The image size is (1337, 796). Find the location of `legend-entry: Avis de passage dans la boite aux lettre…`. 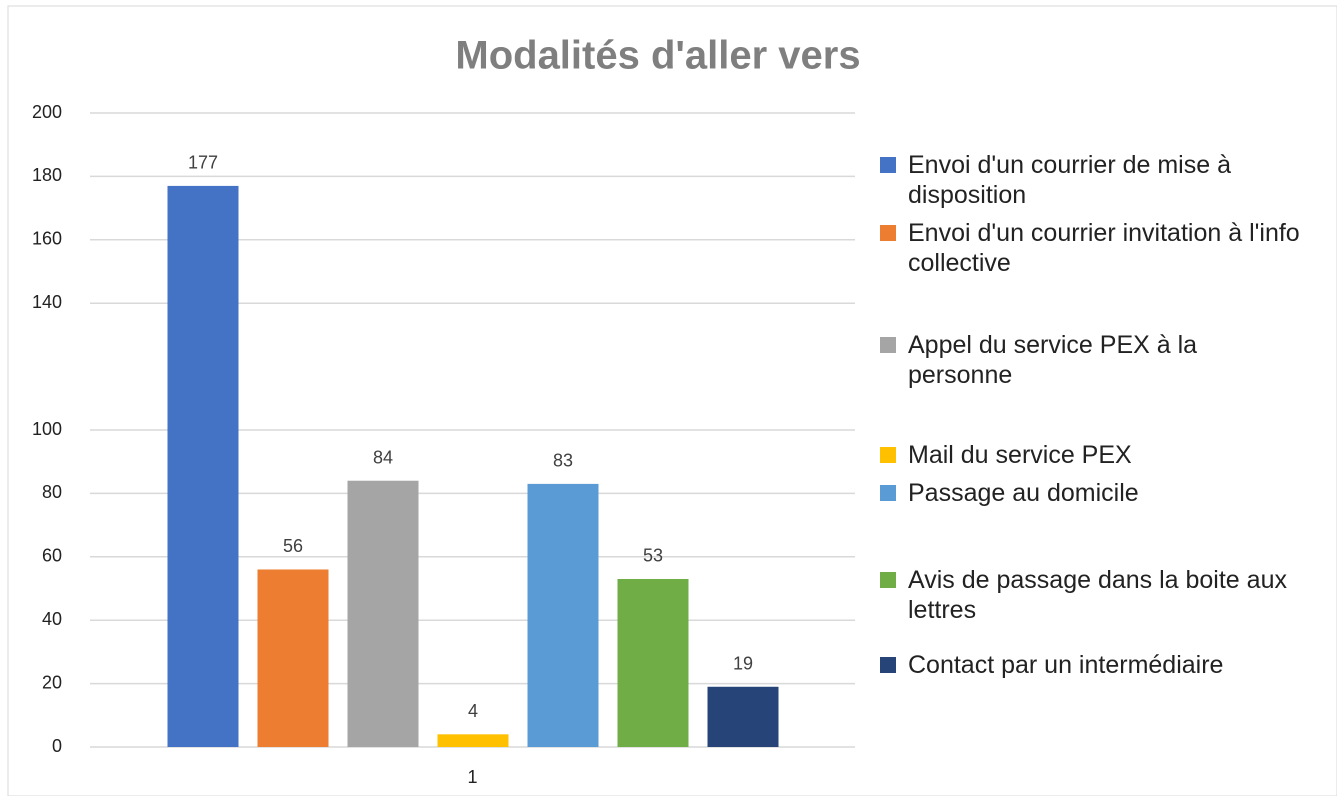

legend-entry: Avis de passage dans la boite aux lettre… is located at coordinates (1090, 595).